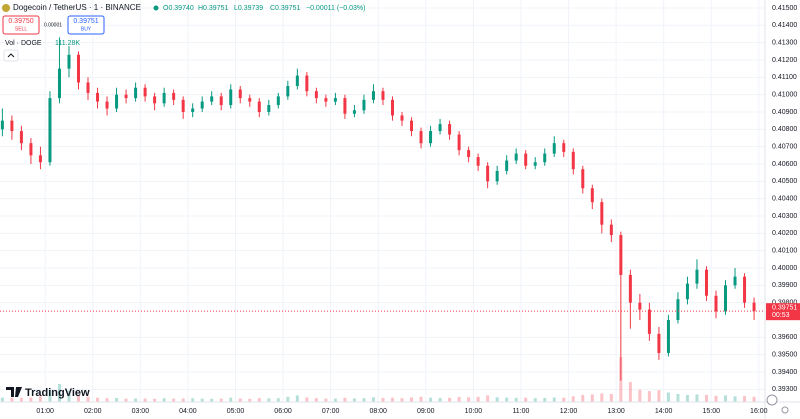  I want to click on y-tick-label: 0.39300, so click(784, 389).